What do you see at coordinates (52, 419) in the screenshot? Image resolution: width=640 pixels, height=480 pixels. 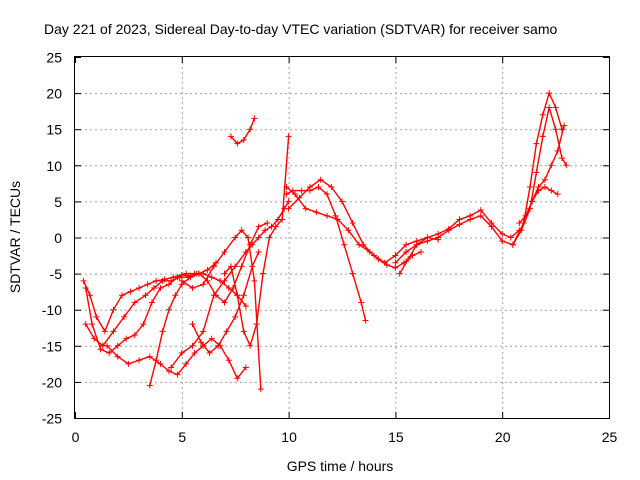 I see `y-tick-label: -25` at bounding box center [52, 419].